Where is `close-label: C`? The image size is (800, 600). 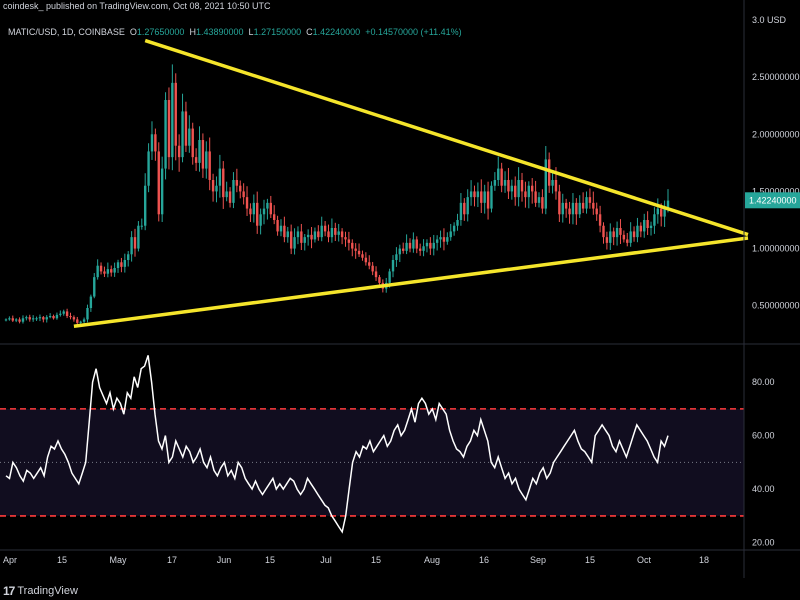 close-label: C is located at coordinates (309, 32).